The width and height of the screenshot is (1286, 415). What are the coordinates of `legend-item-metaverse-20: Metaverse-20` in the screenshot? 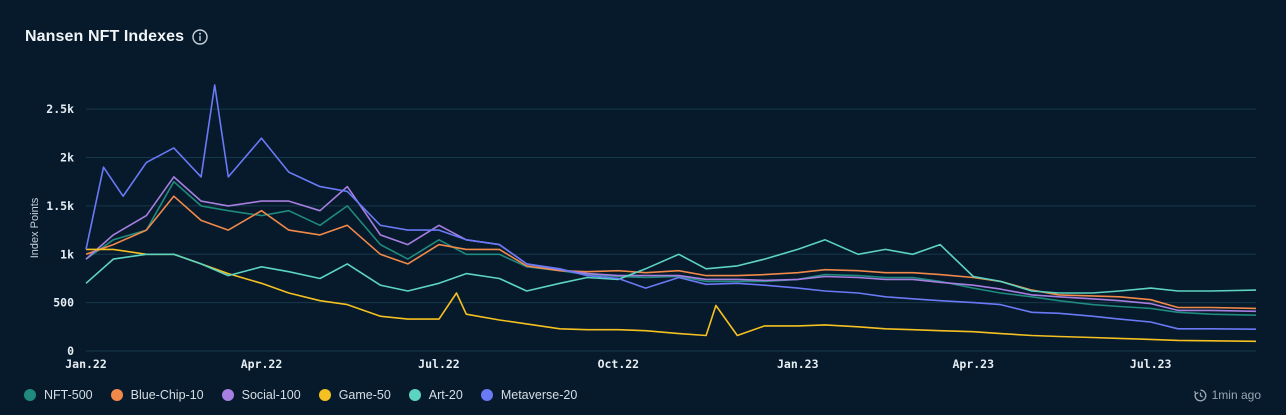 It's located at (529, 395).